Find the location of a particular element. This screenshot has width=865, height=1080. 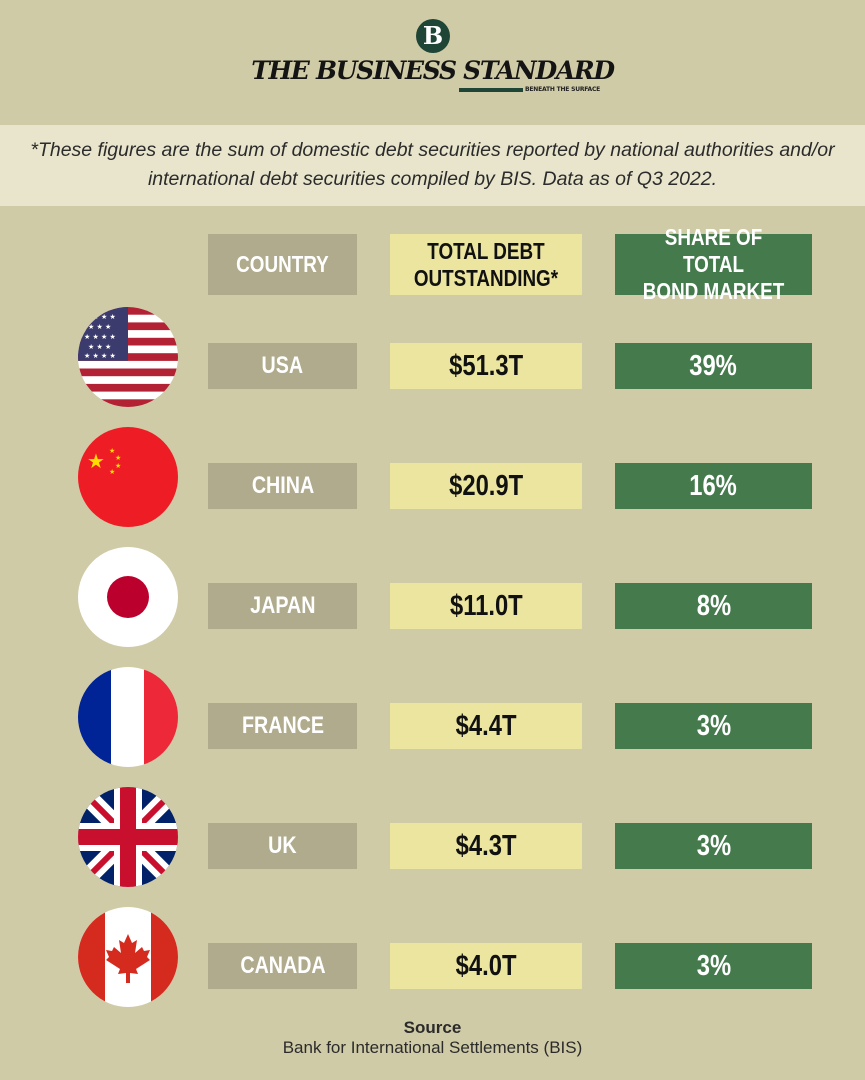

row-5-country: CANADA is located at coordinates (282, 966).